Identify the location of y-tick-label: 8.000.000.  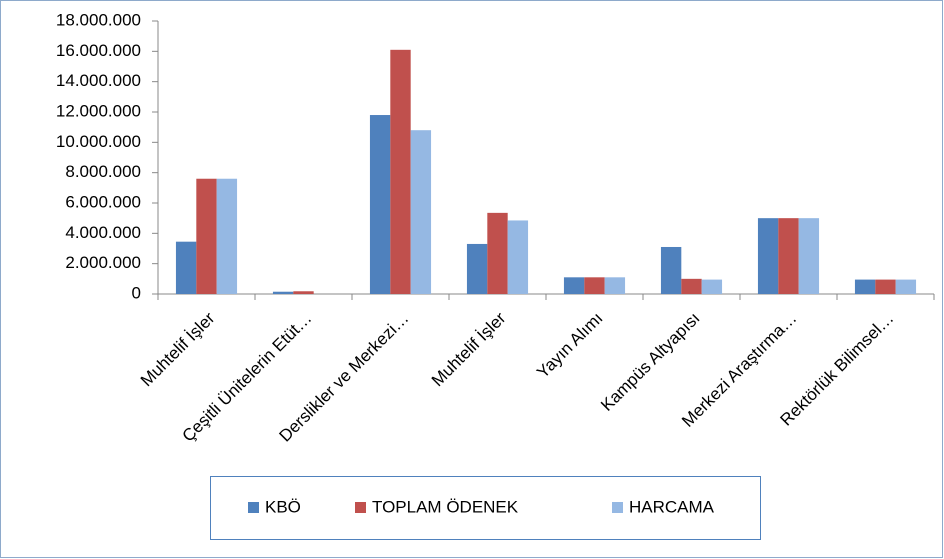
(103, 171).